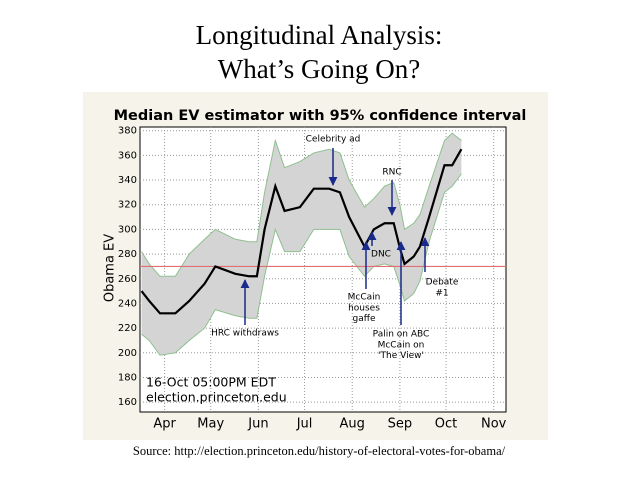 The height and width of the screenshot is (478, 638). What do you see at coordinates (364, 319) in the screenshot?
I see `annotation: gaffe` at bounding box center [364, 319].